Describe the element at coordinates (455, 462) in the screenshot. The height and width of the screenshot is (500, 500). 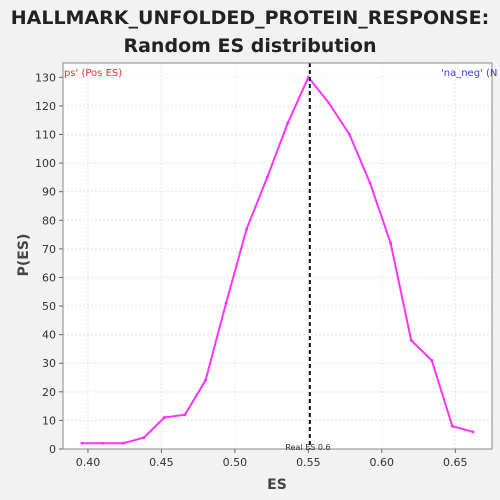
I see `x-tick-label: 0.65` at that location.